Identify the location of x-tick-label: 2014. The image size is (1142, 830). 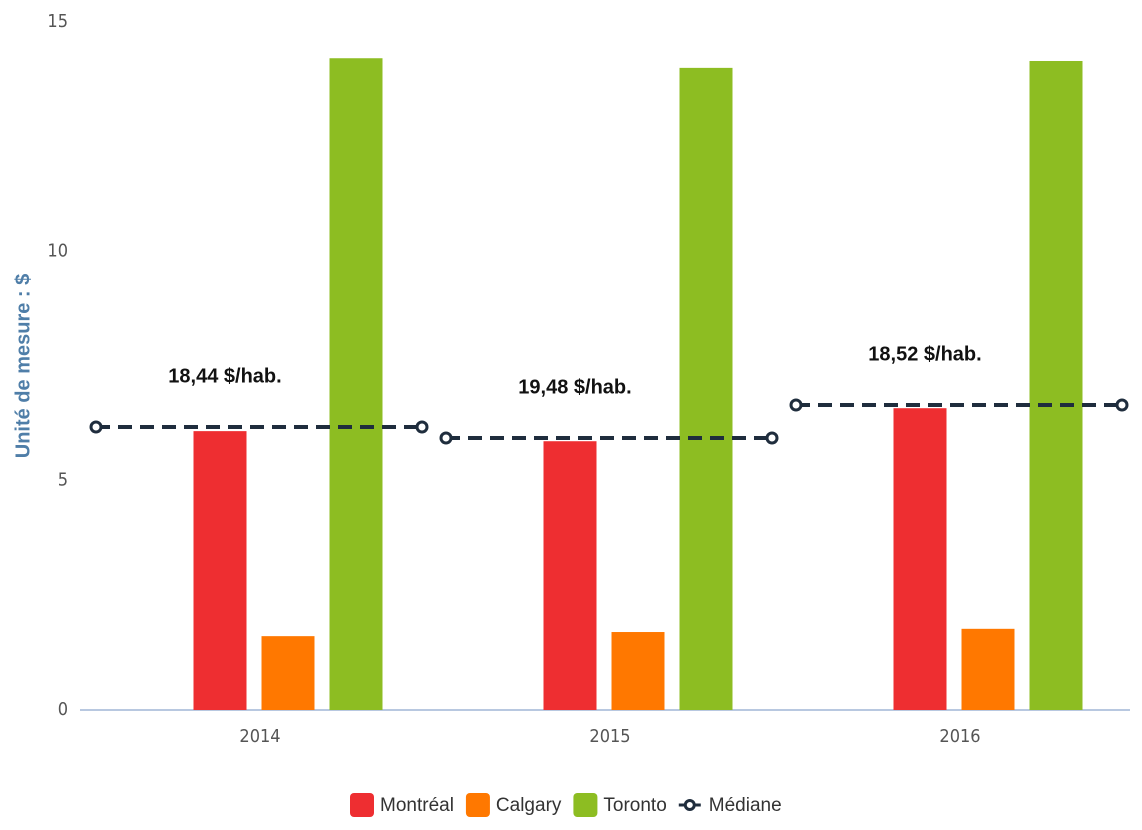
(259, 736).